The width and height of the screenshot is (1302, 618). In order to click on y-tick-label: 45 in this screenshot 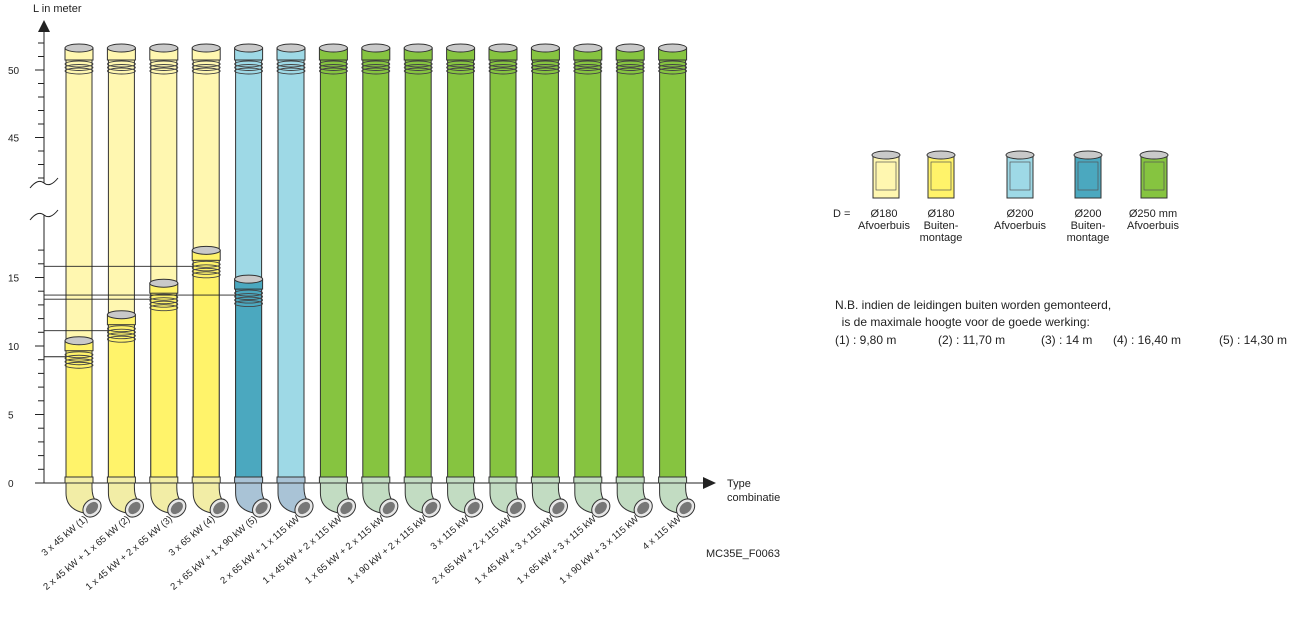, I will do `click(14, 139)`.